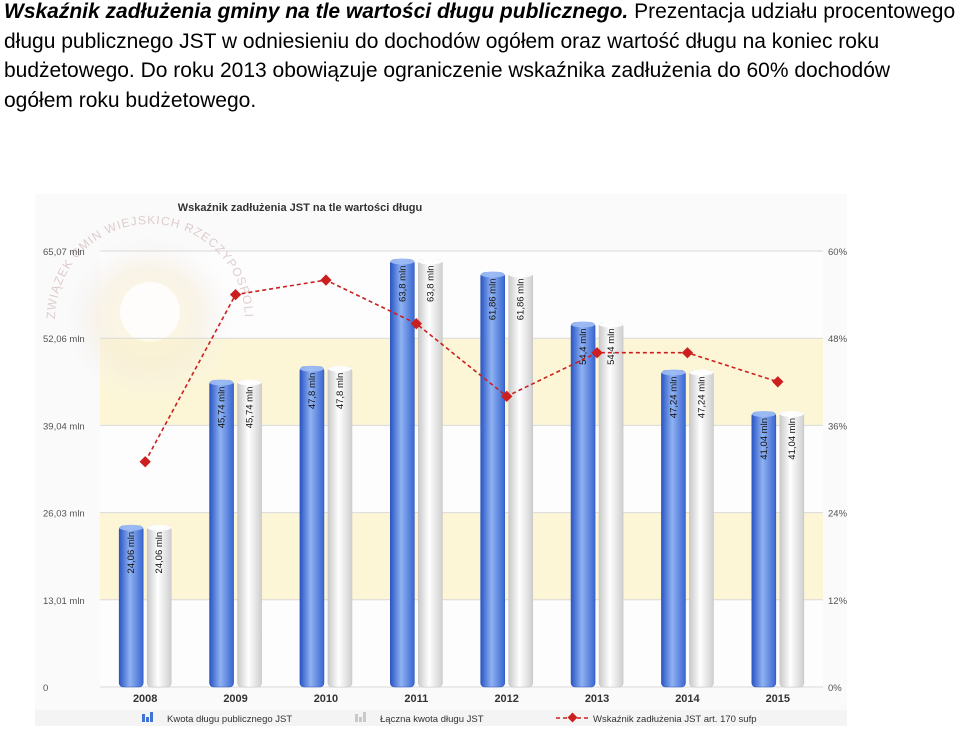  What do you see at coordinates (432, 719) in the screenshot?
I see `legend-label: Łączna kwota długu JST` at bounding box center [432, 719].